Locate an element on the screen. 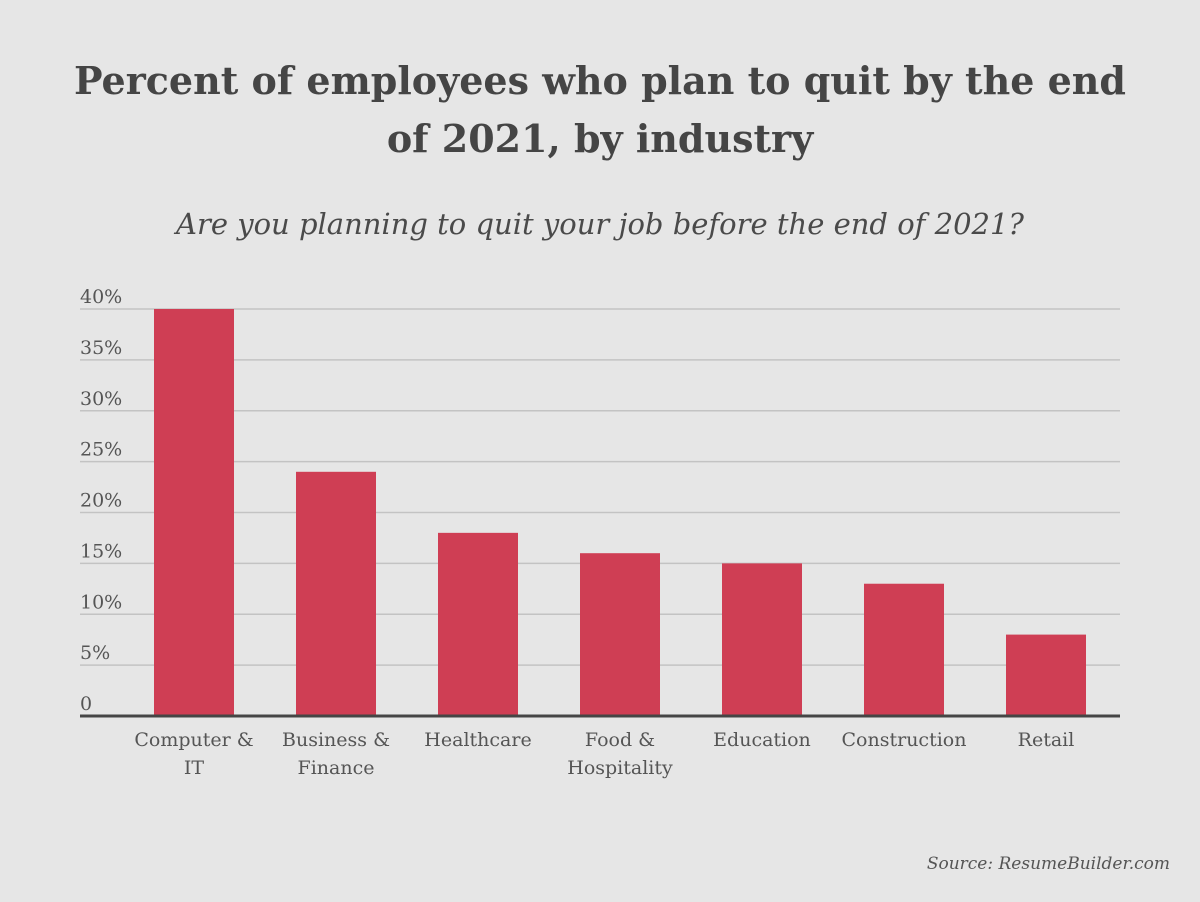 This screenshot has height=902, width=1200. x-tick-label: Computer & IT is located at coordinates (193, 754).